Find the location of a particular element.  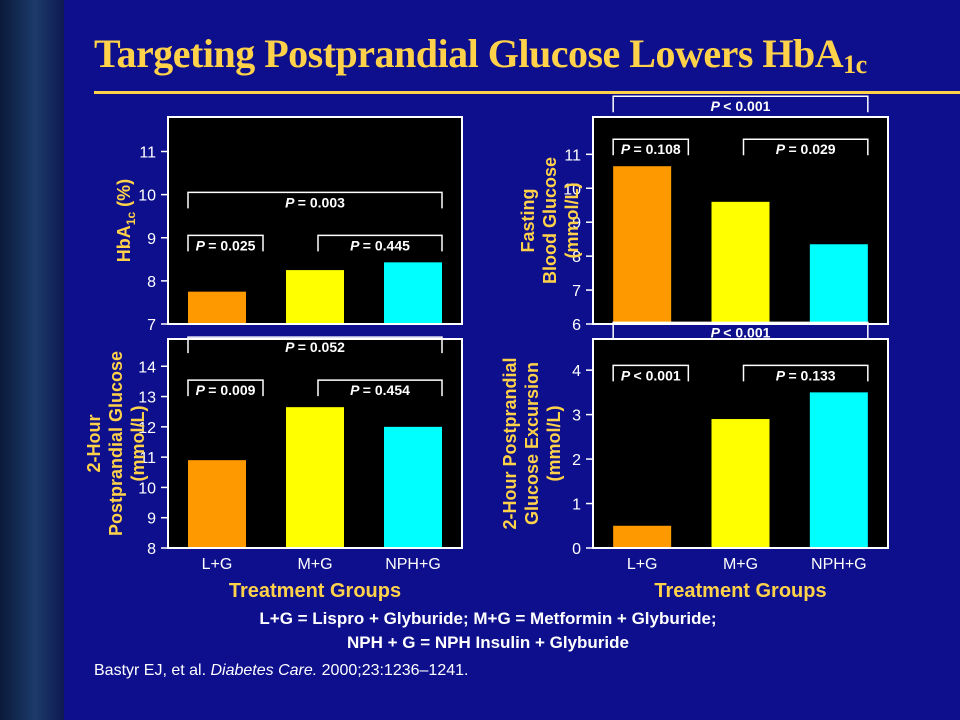

citation-authors: Bastyr EJ, et al. is located at coordinates (152, 670).